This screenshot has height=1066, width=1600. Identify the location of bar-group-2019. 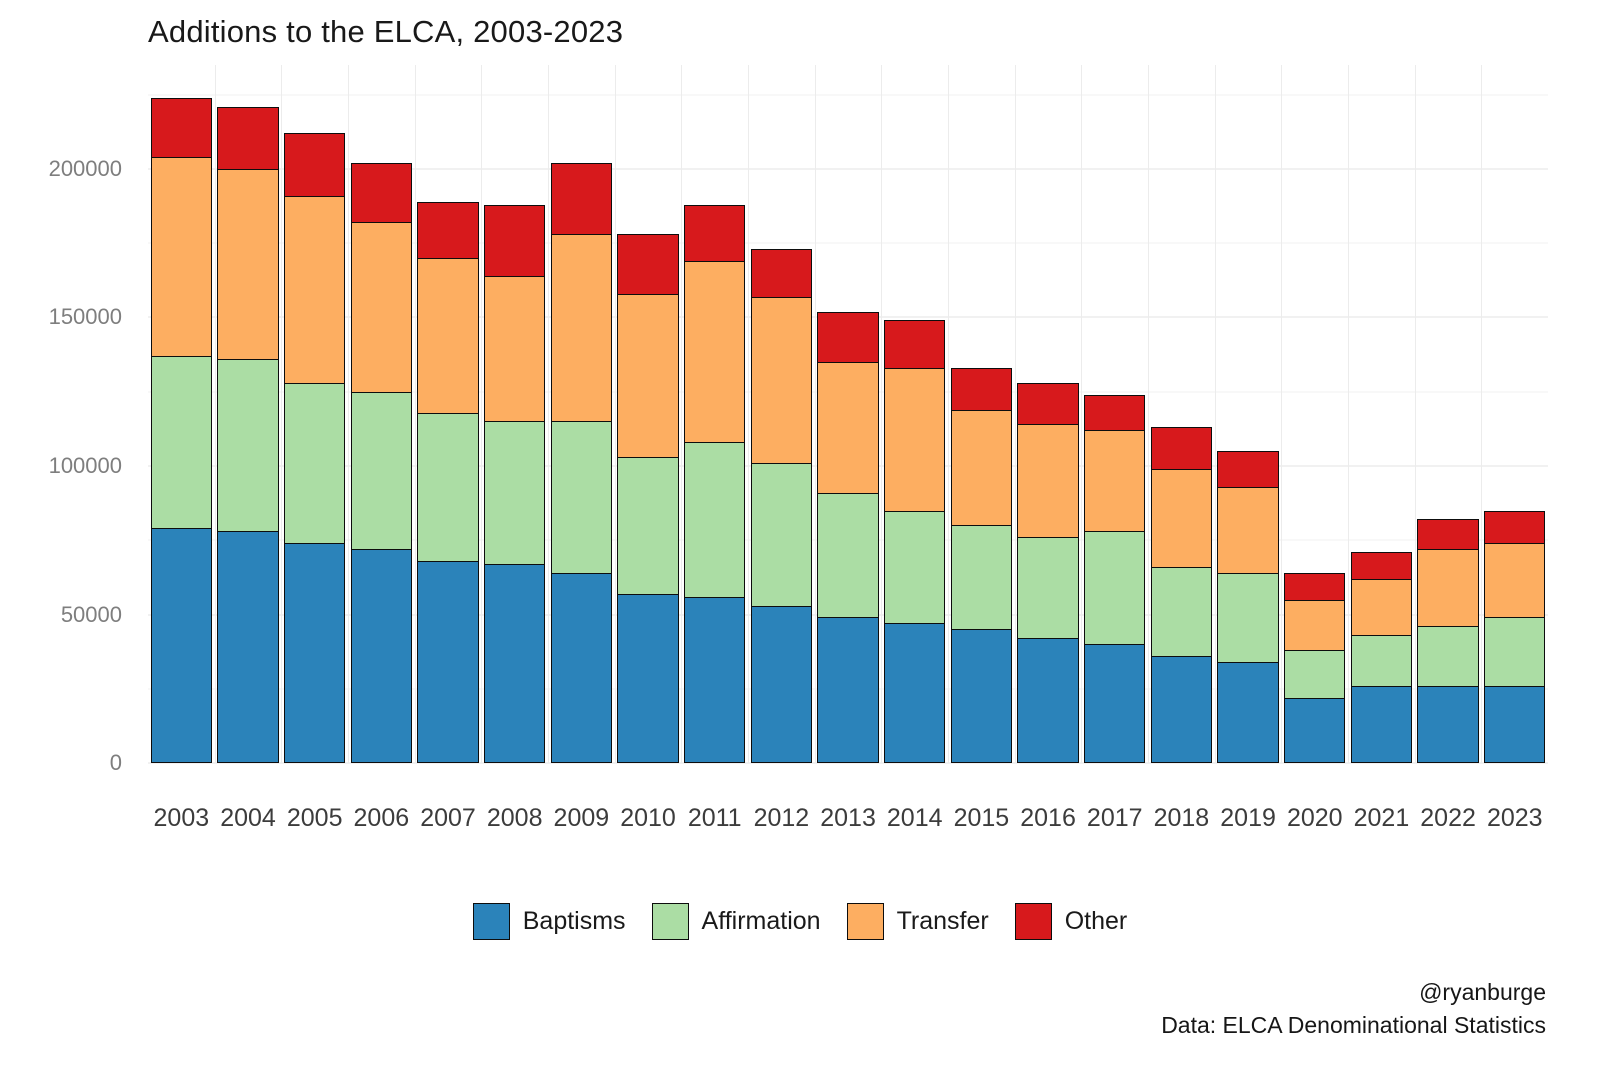
(1248, 414).